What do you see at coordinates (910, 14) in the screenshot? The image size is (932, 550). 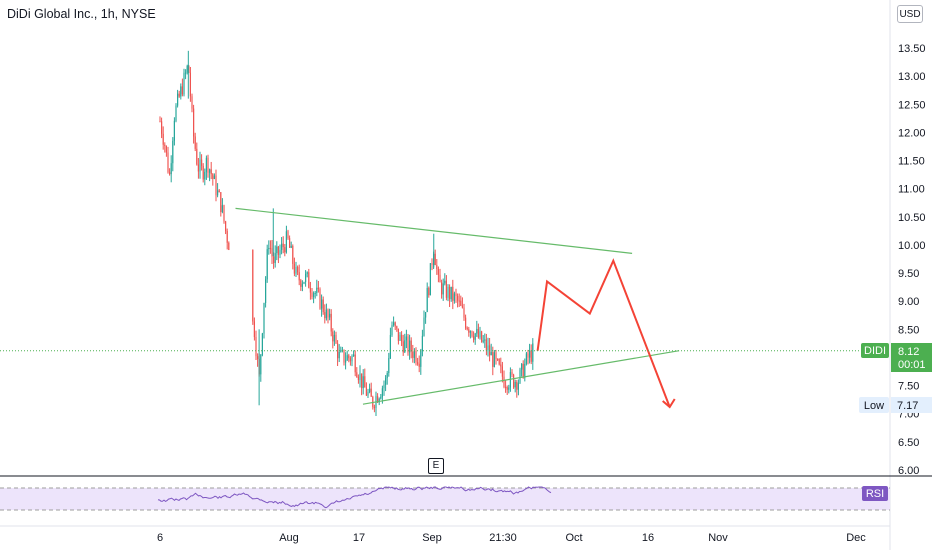 I see `currency-button: USD` at bounding box center [910, 14].